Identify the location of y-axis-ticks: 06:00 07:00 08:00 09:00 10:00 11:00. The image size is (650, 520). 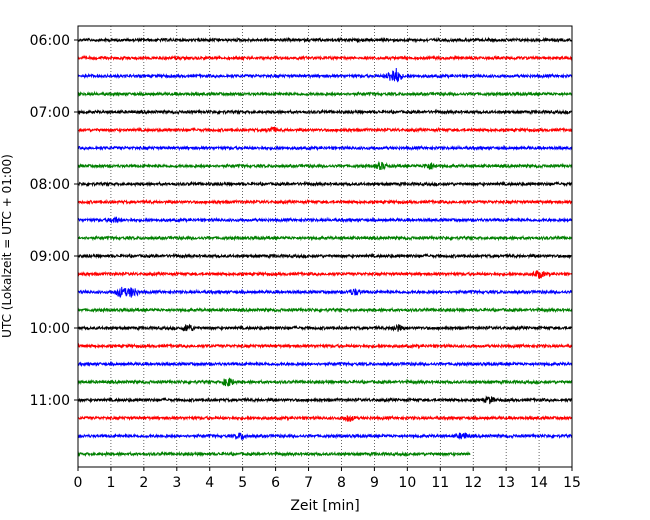
(54, 221).